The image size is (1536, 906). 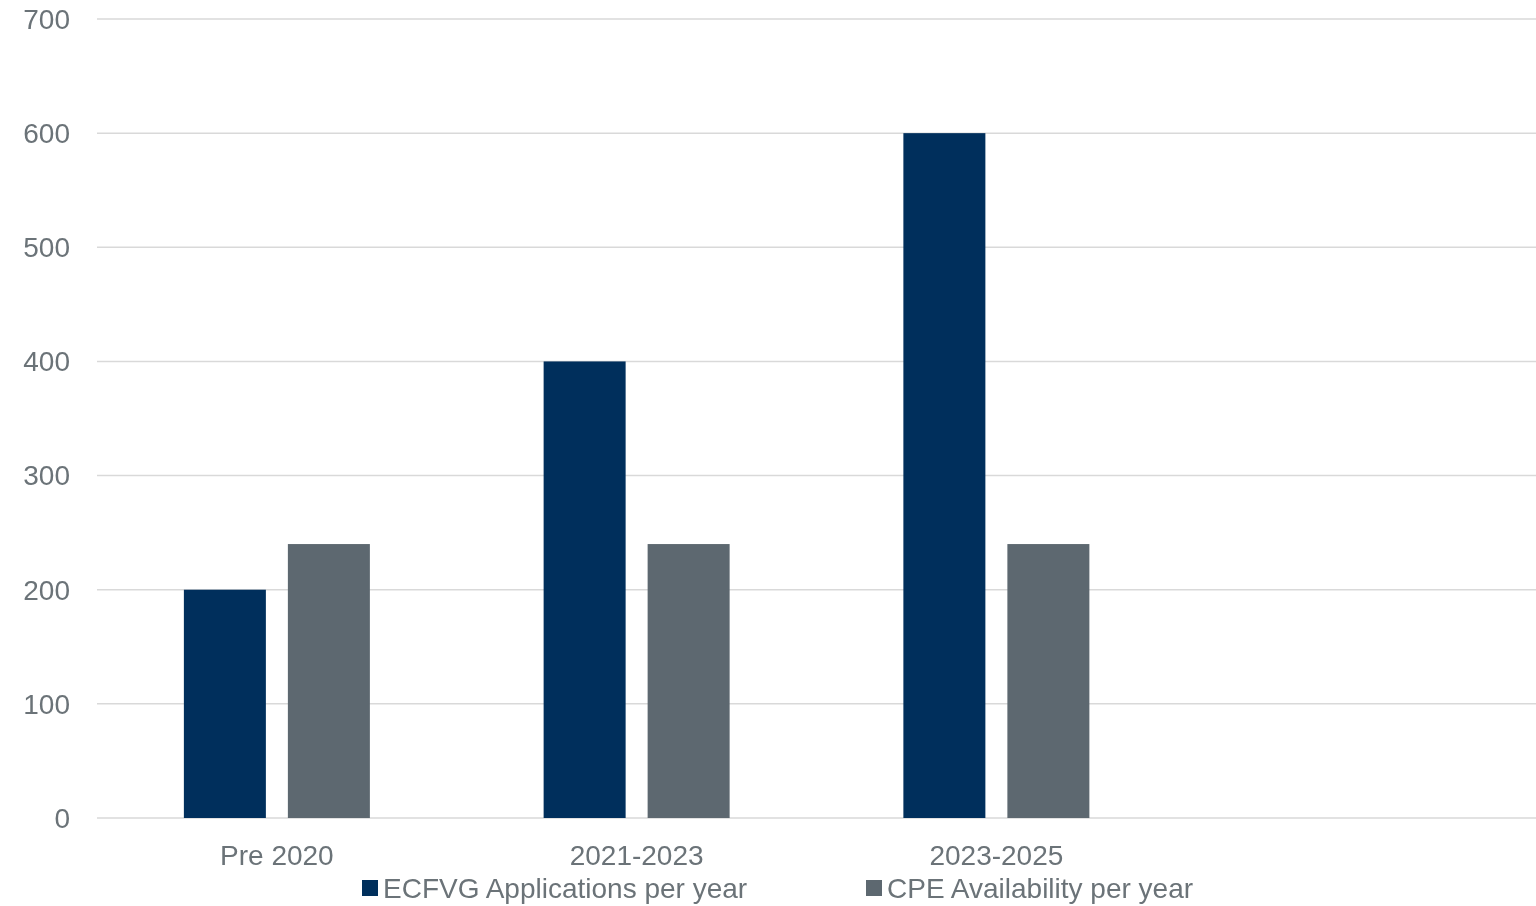 What do you see at coordinates (1040, 888) in the screenshot?
I see `legend-label: CPE Availability per year` at bounding box center [1040, 888].